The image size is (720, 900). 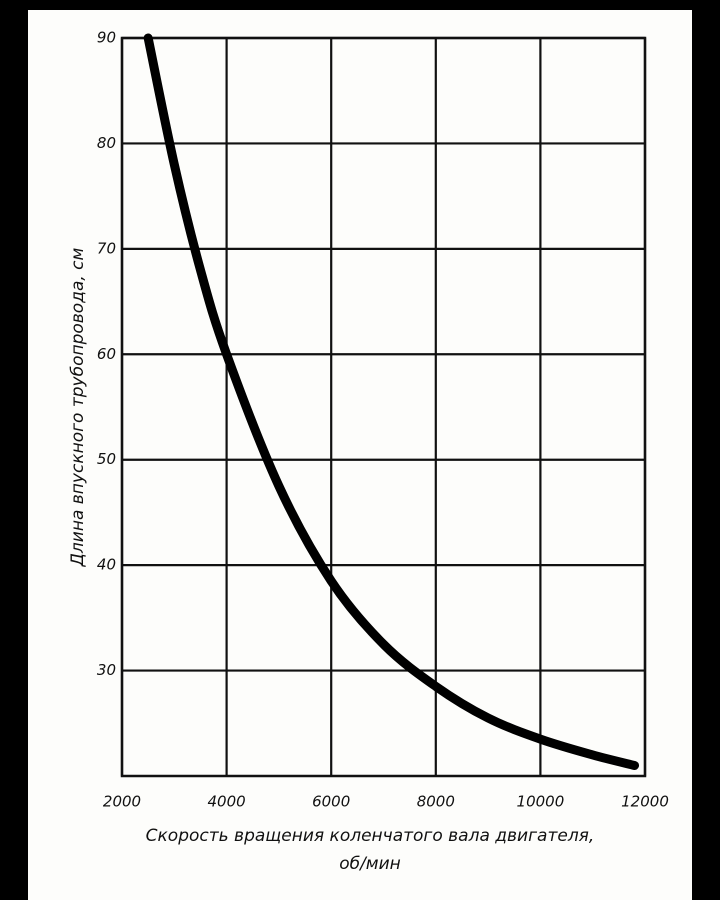 What do you see at coordinates (106, 354) in the screenshot?
I see `y-tick-label: 60` at bounding box center [106, 354].